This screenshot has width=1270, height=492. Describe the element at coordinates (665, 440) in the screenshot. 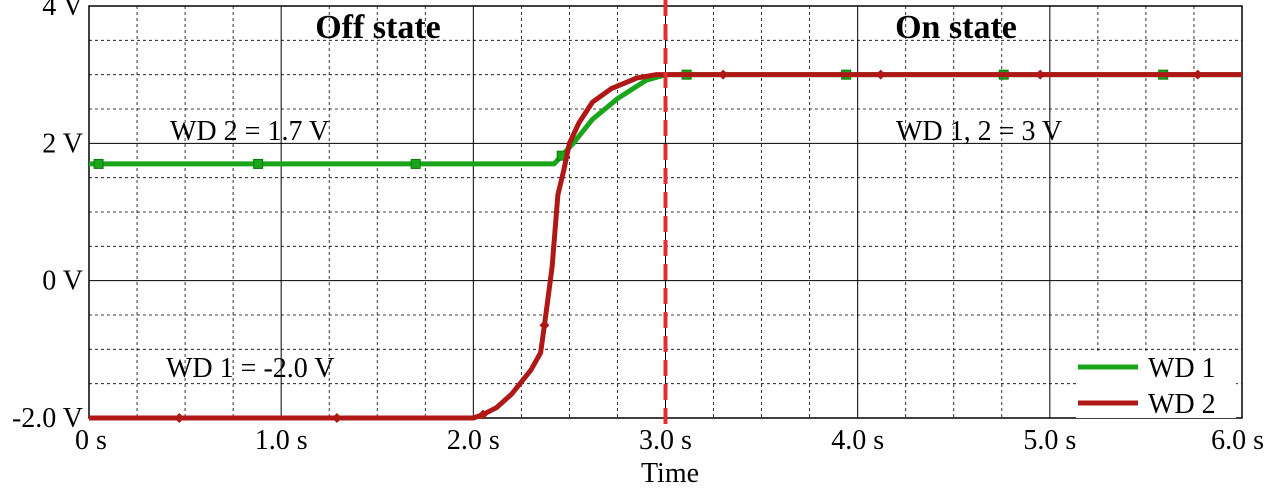

I see `x-tick-label: 3.0 s` at that location.